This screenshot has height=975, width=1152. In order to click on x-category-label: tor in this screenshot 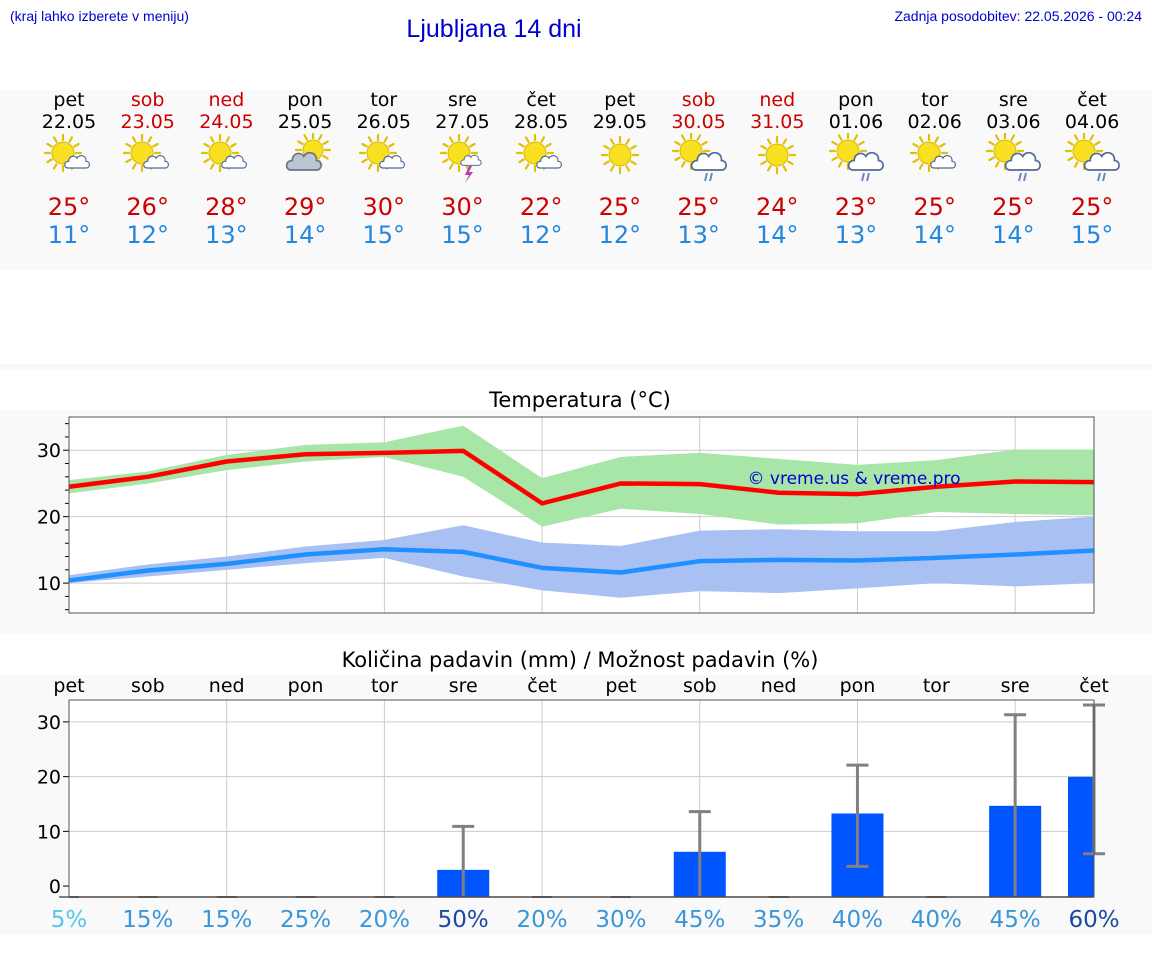, I will do `click(384, 686)`.